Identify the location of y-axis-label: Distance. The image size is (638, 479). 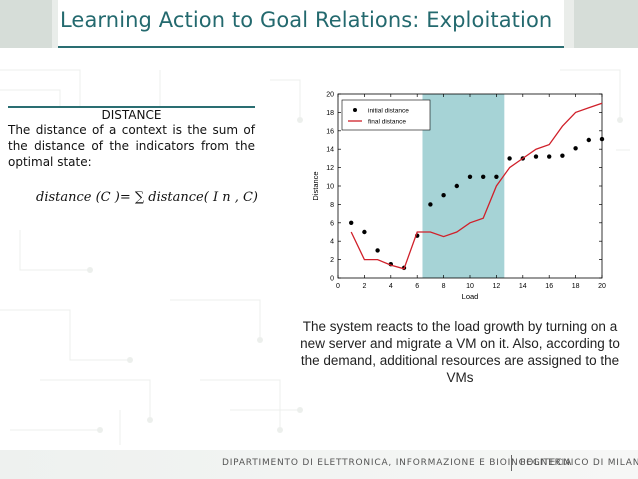
(315, 185).